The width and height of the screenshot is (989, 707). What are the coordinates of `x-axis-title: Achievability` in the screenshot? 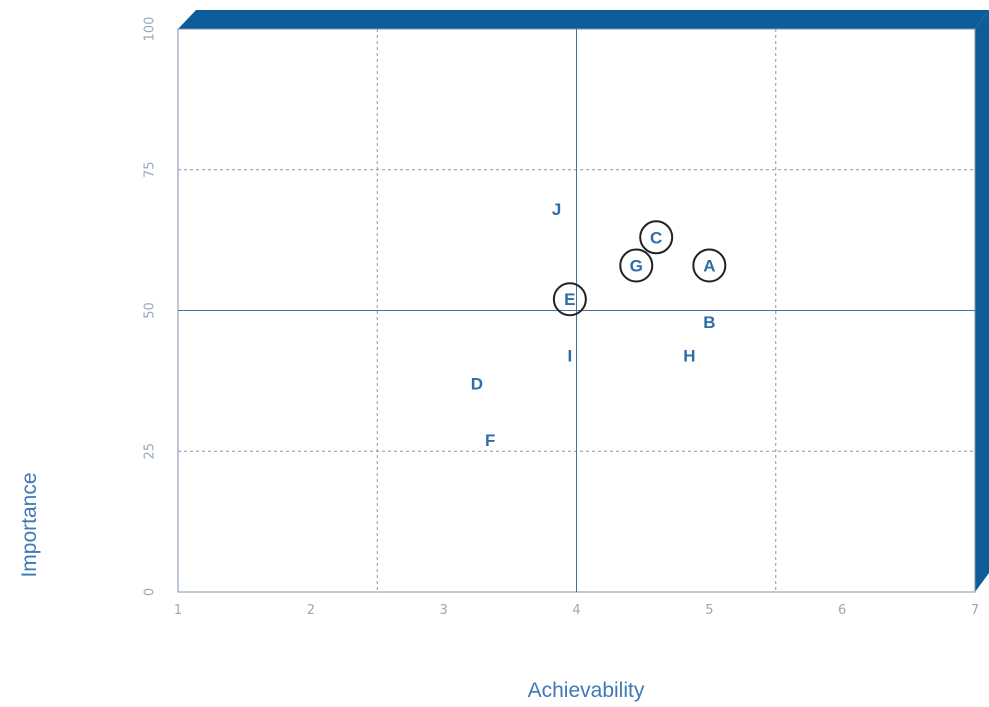 It's located at (586, 690).